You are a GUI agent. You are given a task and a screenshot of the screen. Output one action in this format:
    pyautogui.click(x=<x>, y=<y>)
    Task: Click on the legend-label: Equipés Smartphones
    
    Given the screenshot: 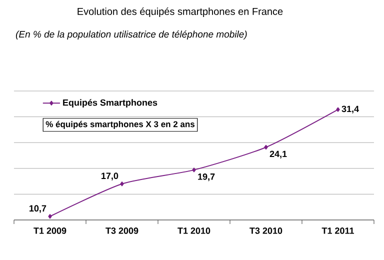 What is the action you would take?
    pyautogui.click(x=110, y=103)
    